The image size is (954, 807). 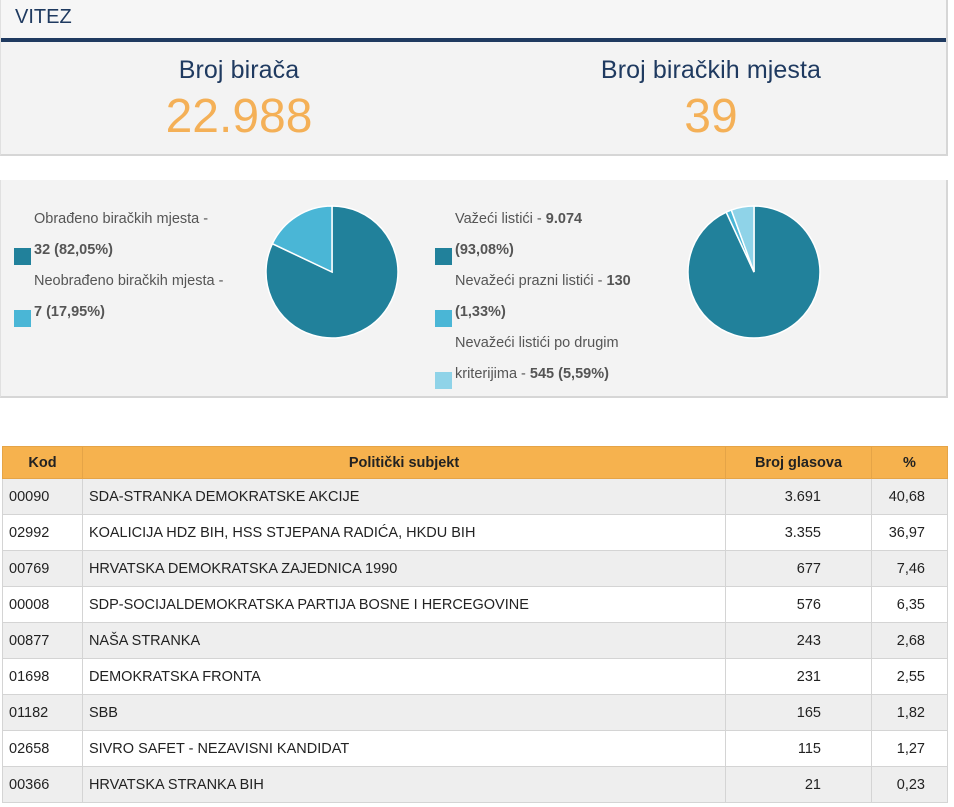 I want to click on legend-label: Važeći listići -, so click(x=500, y=219).